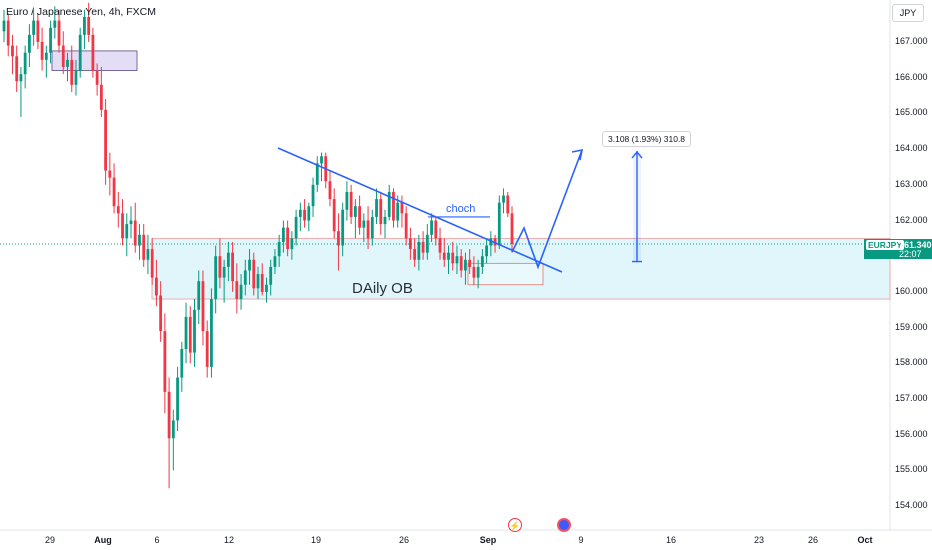 This screenshot has width=932, height=550. Describe the element at coordinates (911, 76) in the screenshot. I see `y-tick-label: 166.000` at that location.